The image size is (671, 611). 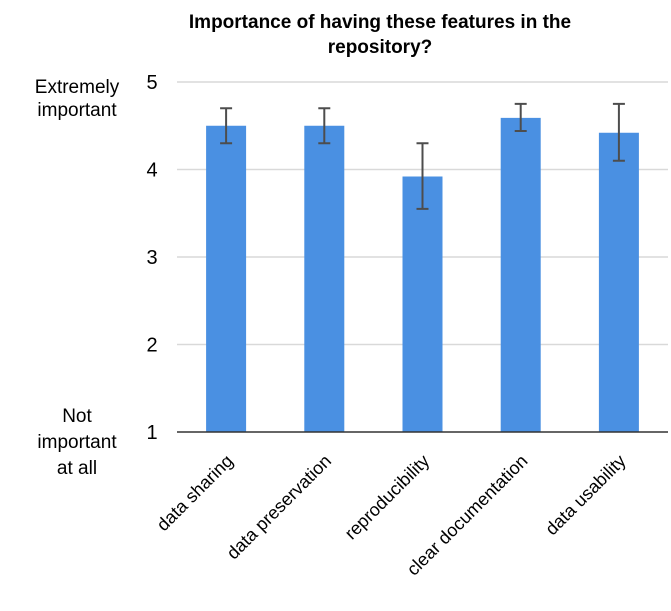 I want to click on y-tick-label: 2, so click(x=151, y=346).